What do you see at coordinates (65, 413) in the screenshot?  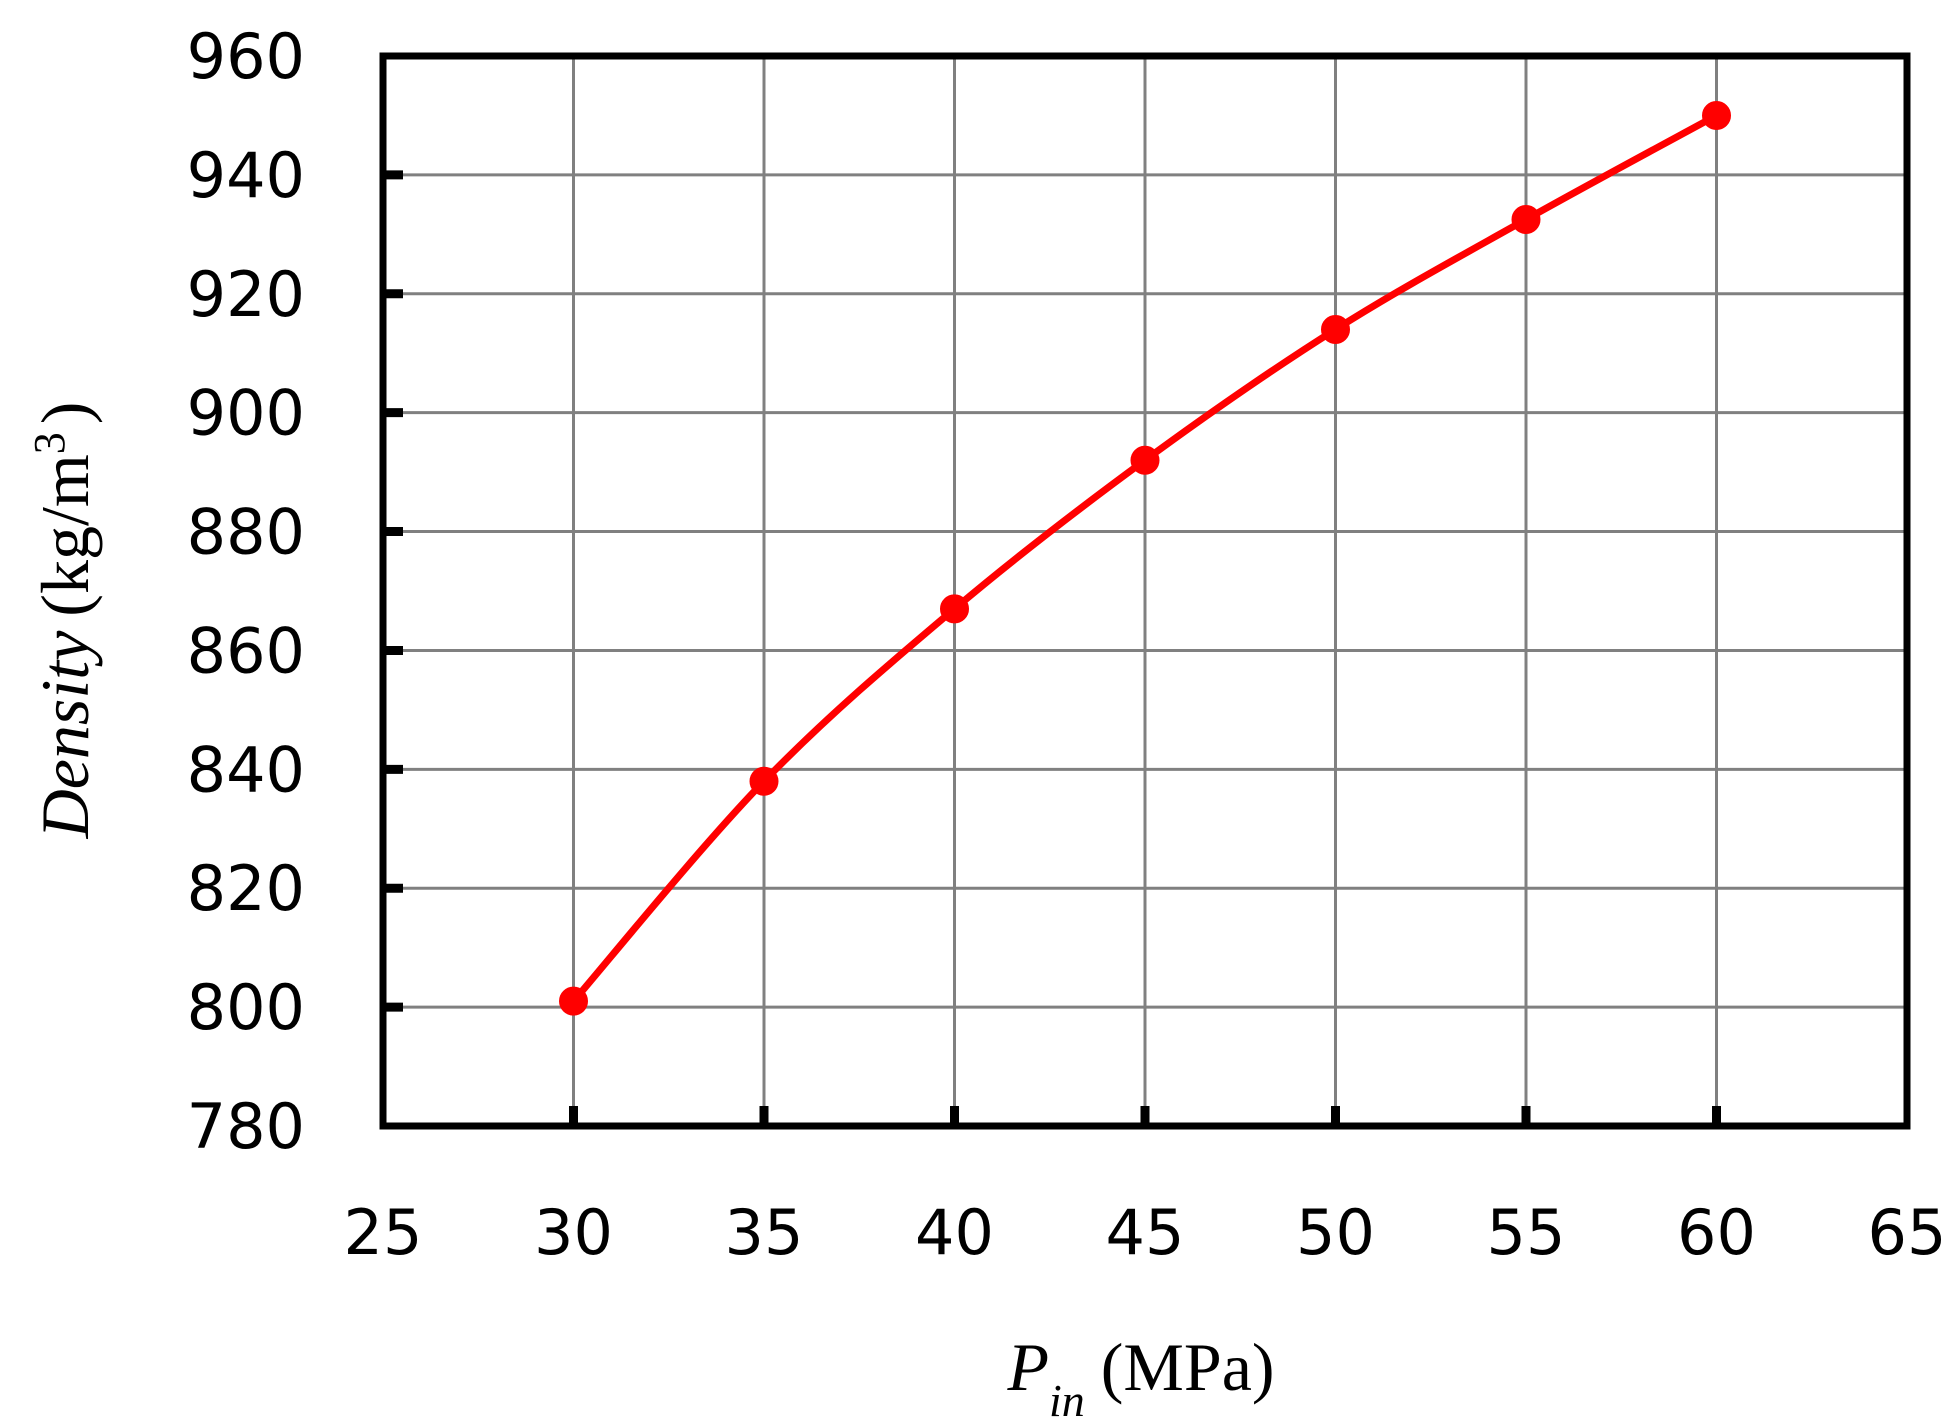 I see `y-axis-unit-close: )` at bounding box center [65, 413].